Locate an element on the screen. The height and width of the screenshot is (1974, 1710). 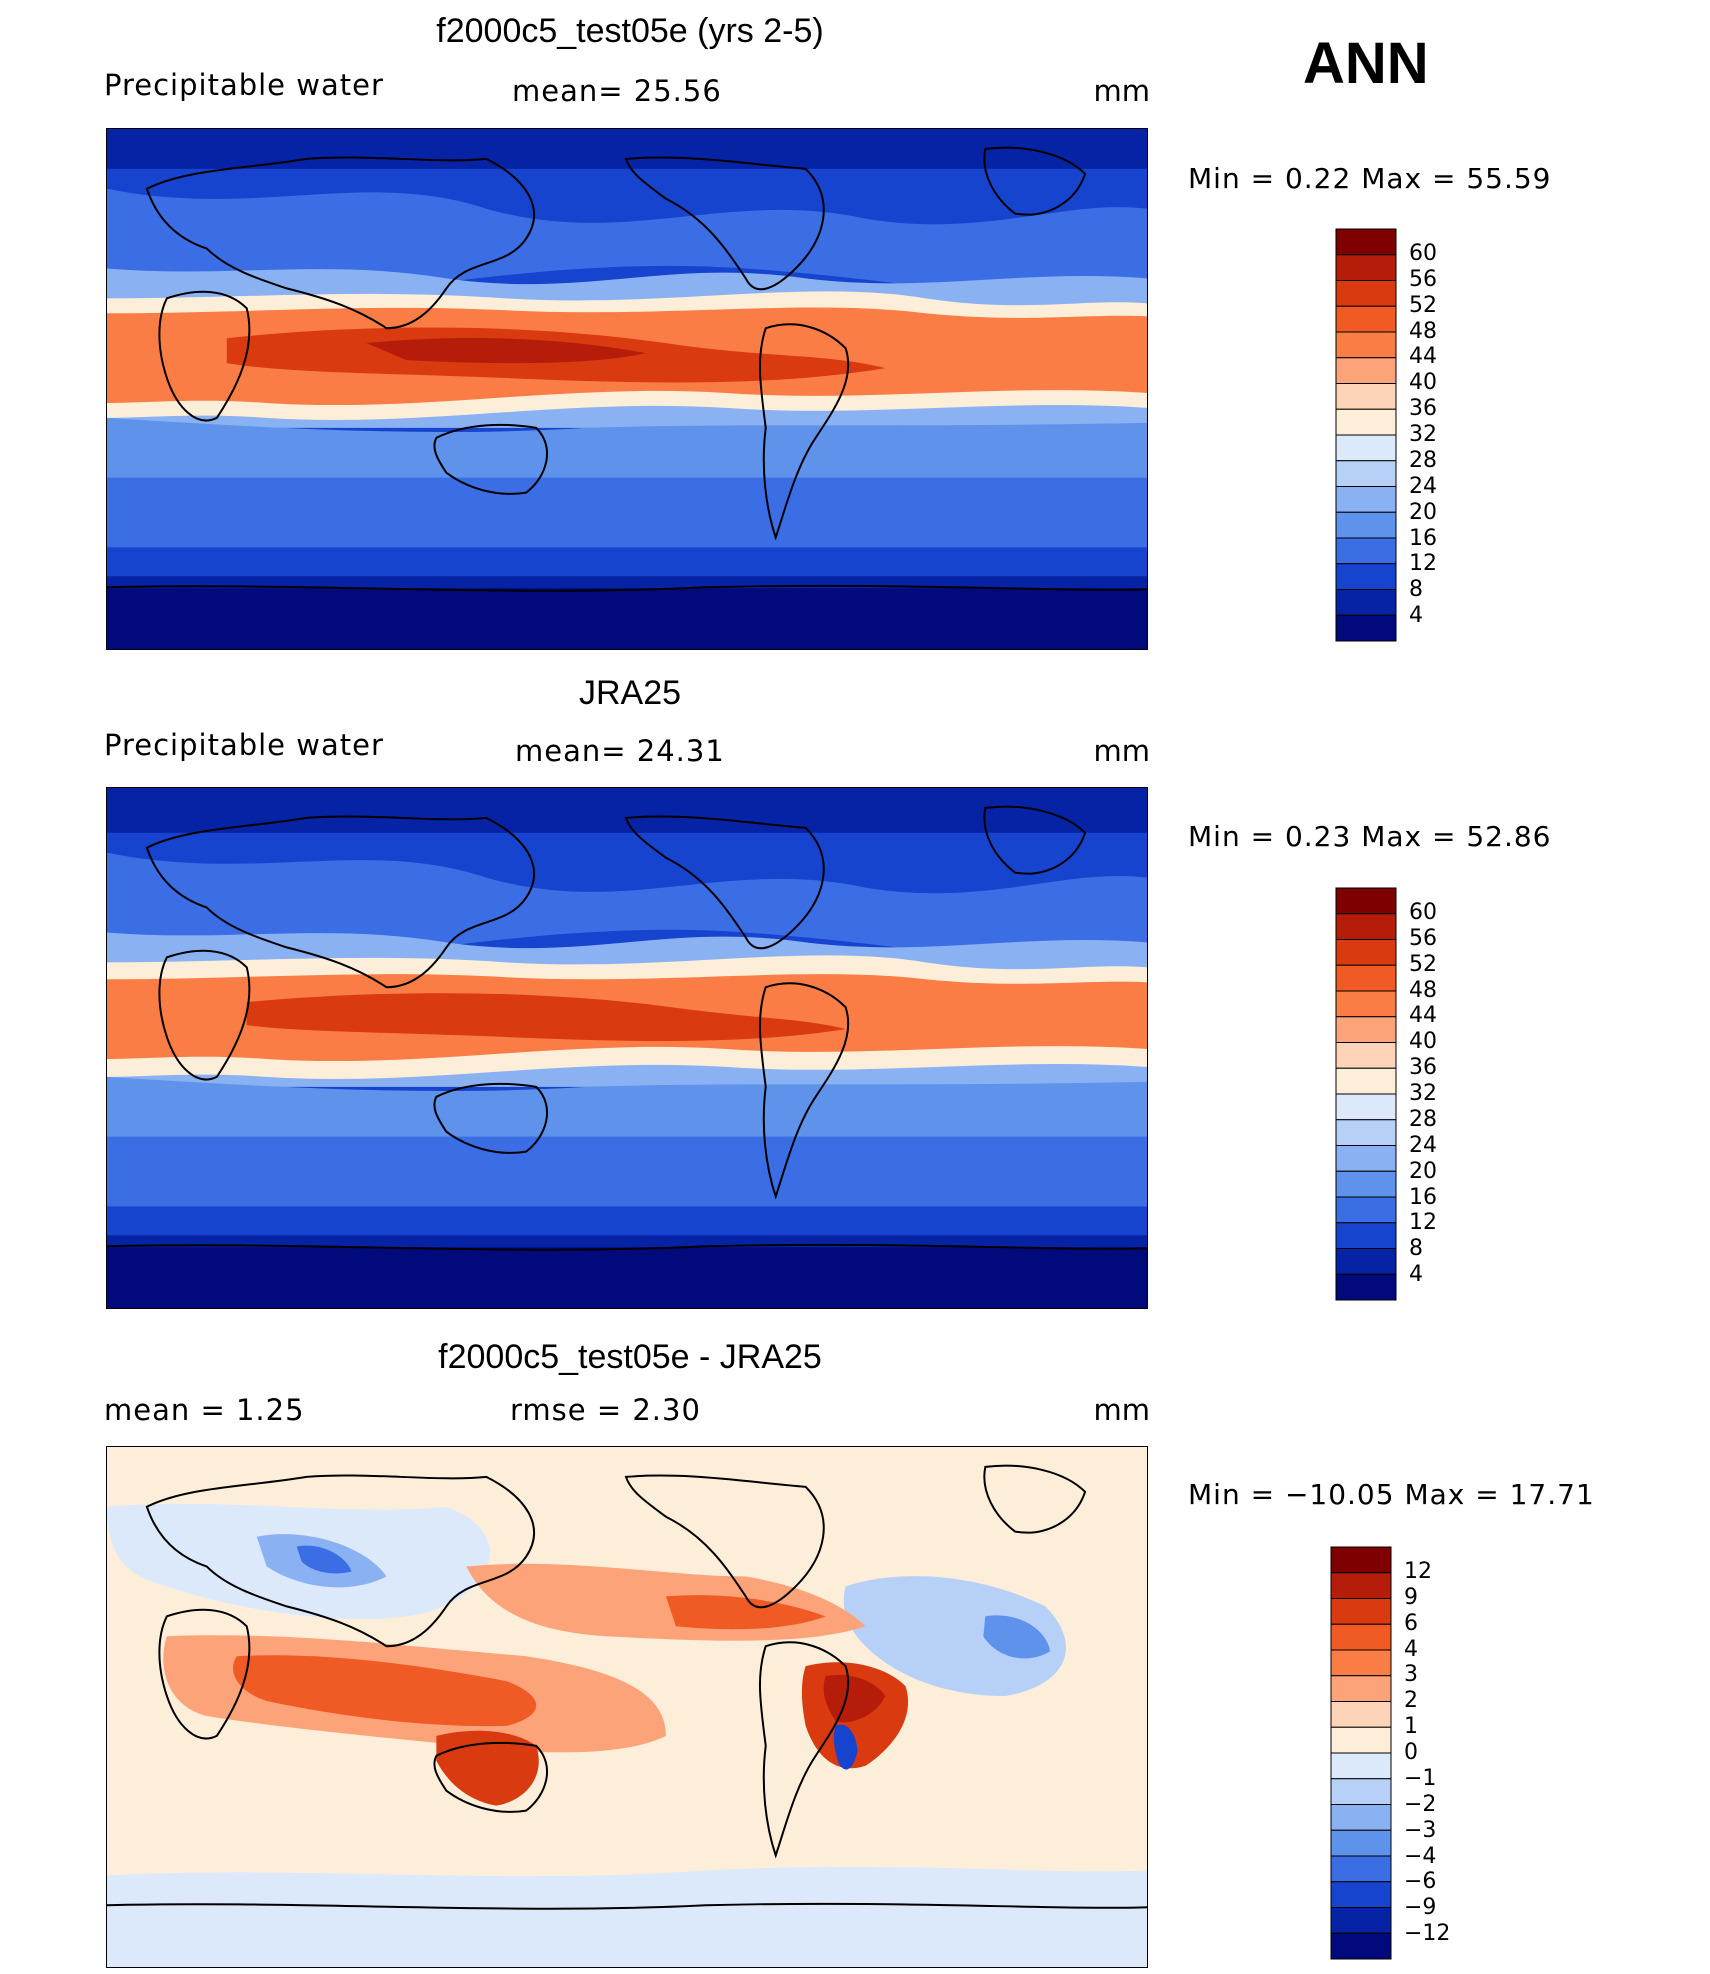
variable-label-model: Precipitable water is located at coordinates (244, 85).